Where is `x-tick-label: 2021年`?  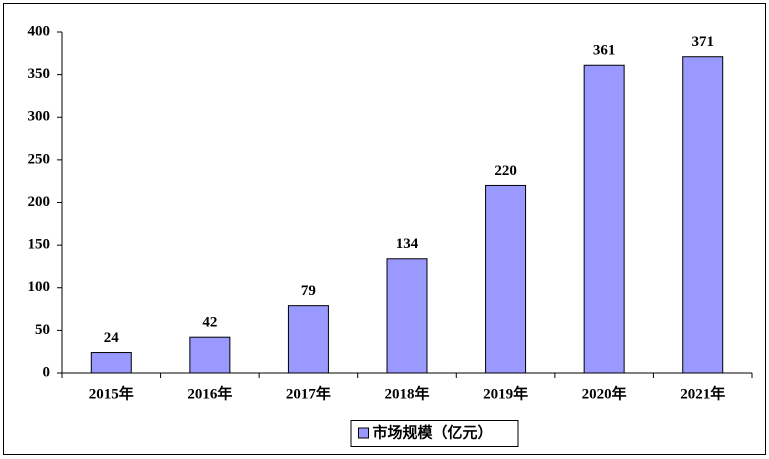 x-tick-label: 2021年 is located at coordinates (702, 393).